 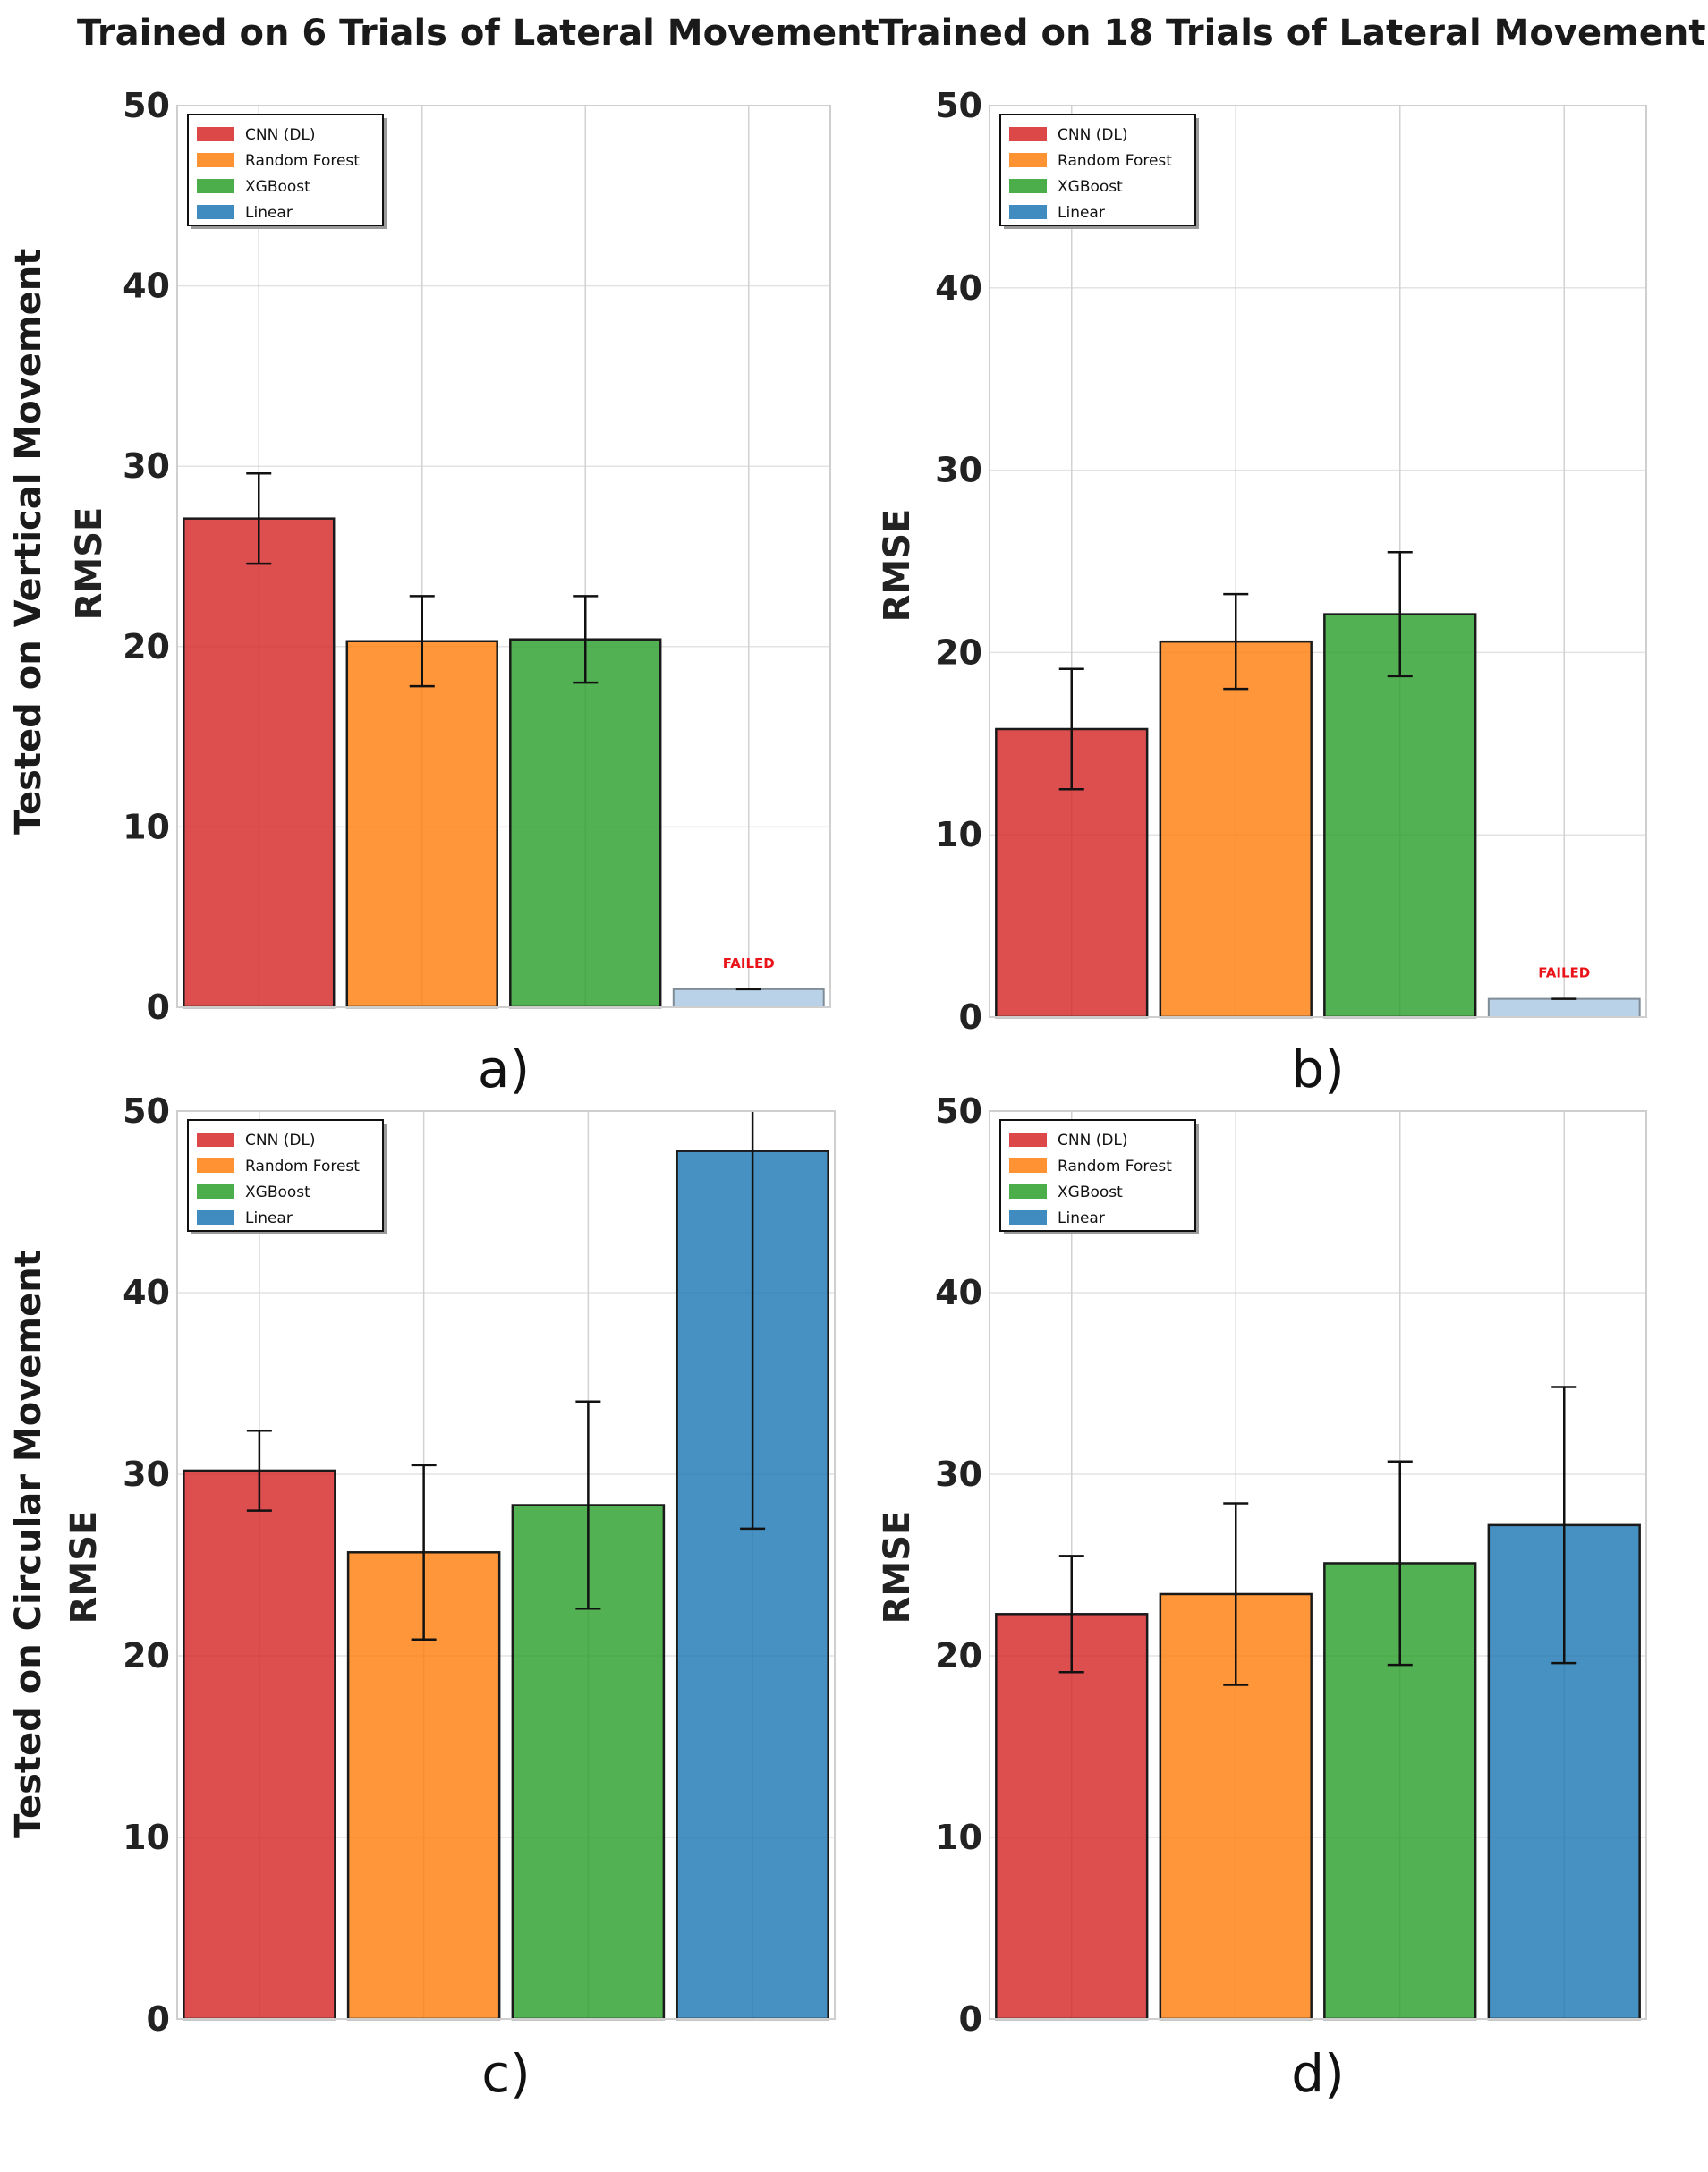 I want to click on column-title-18-trials: Trained on 18 Trials of Lateral Movement, so click(x=1292, y=33).